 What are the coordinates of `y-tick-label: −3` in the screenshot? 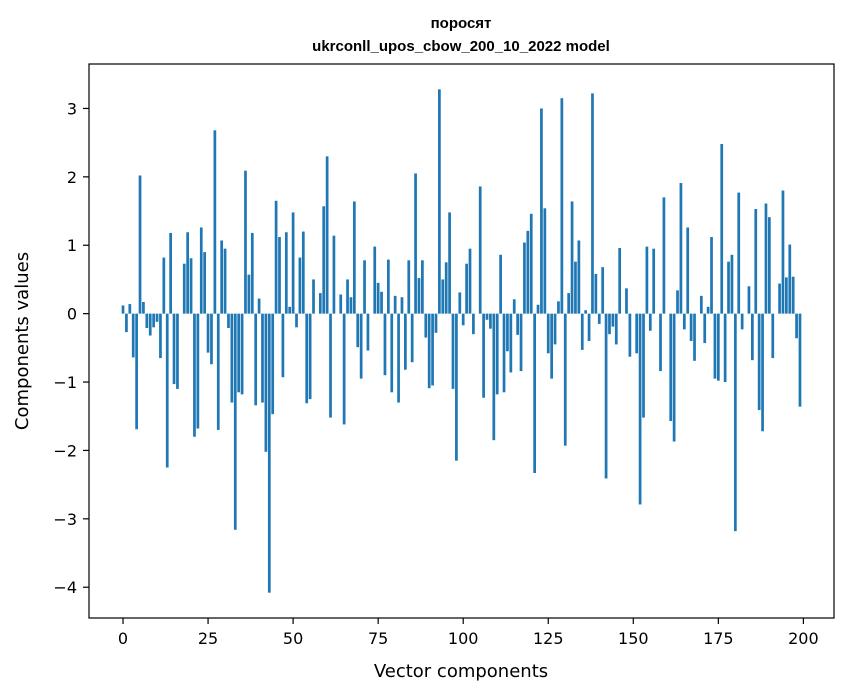 It's located at (65, 519).